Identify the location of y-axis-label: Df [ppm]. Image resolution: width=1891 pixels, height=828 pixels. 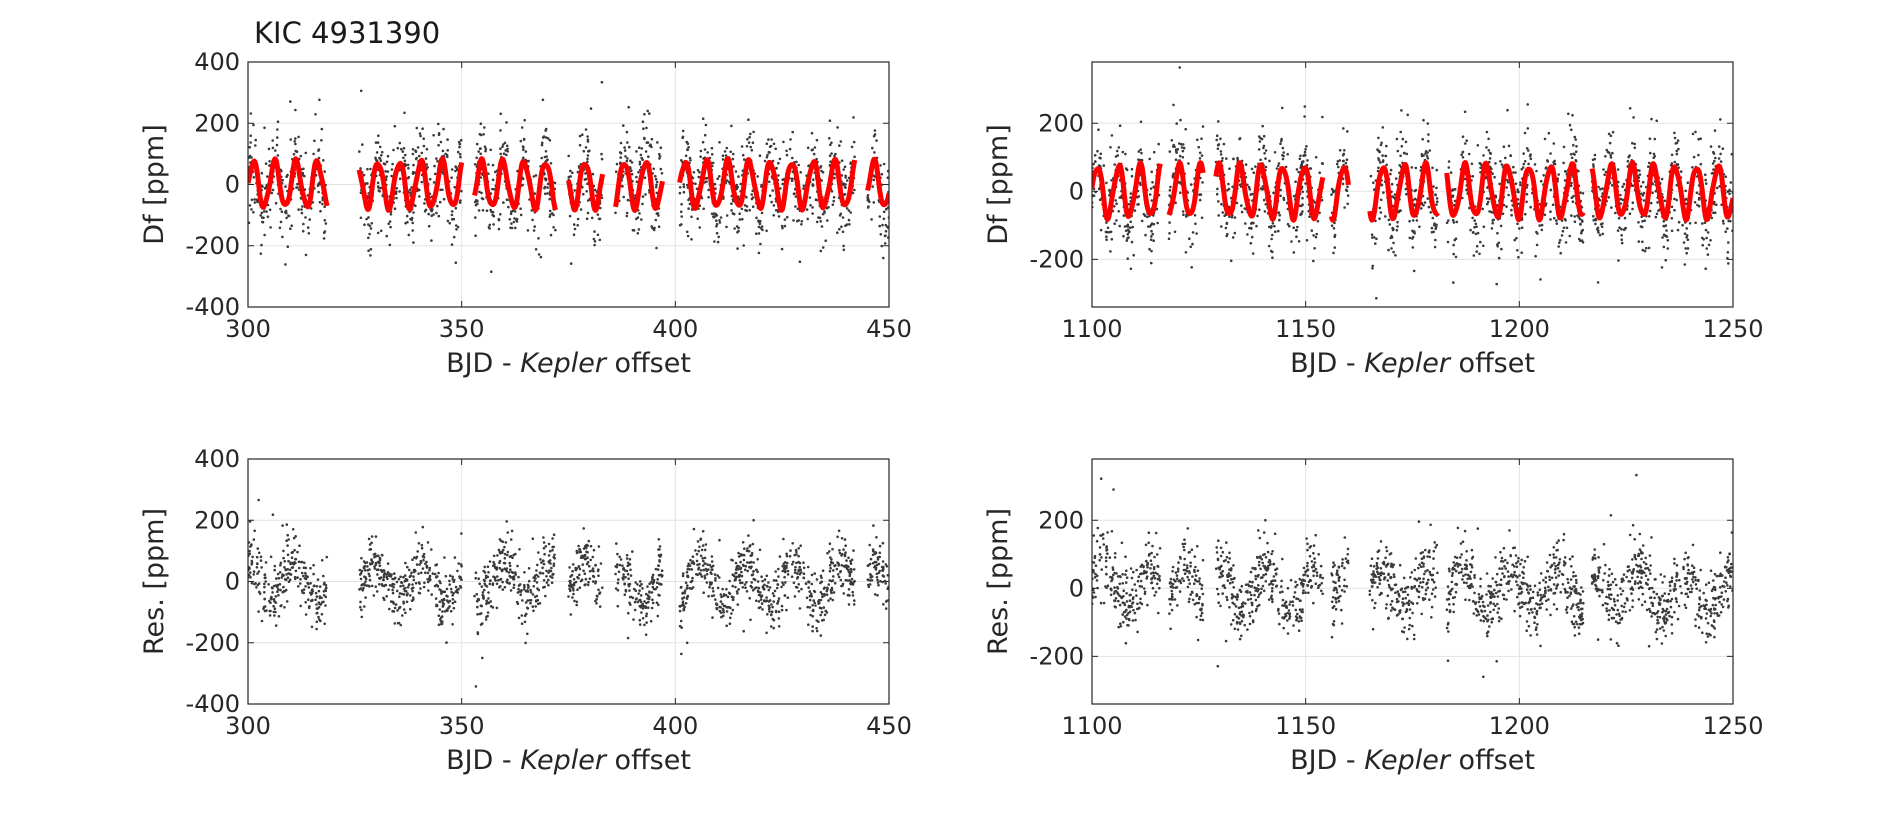
(998, 184).